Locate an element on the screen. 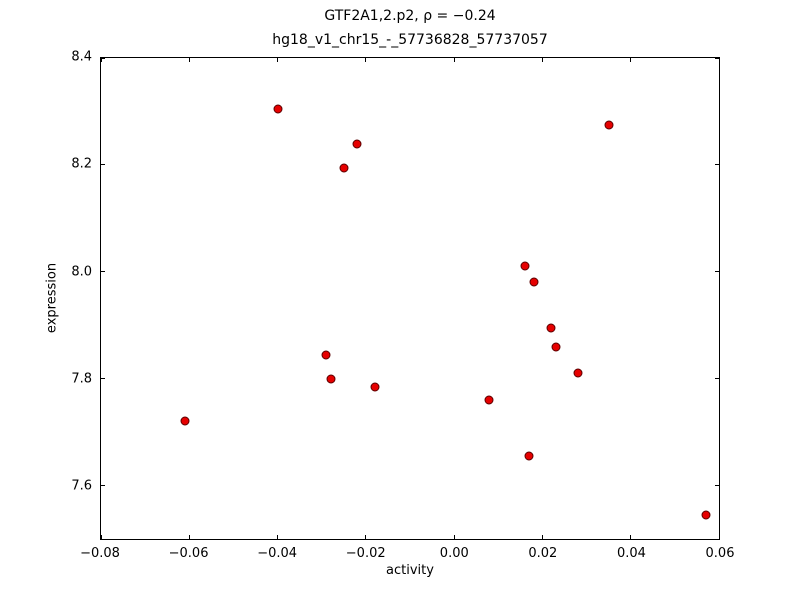 This screenshot has height=600, width=800. x-tick-label: 0.04 is located at coordinates (631, 553).